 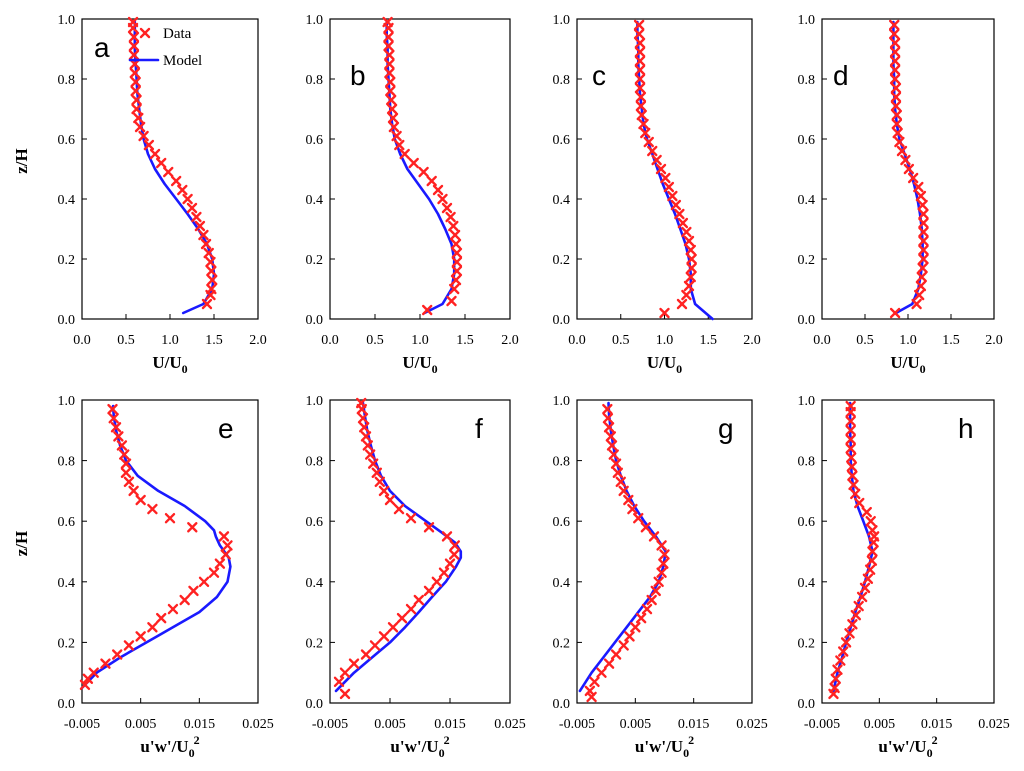 What do you see at coordinates (841, 75) in the screenshot?
I see `panel-label: d` at bounding box center [841, 75].